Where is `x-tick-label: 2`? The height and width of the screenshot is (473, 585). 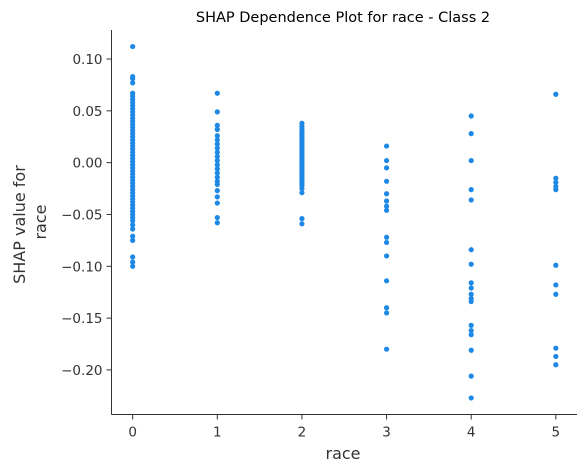
x-tick-label: 2 is located at coordinates (302, 433).